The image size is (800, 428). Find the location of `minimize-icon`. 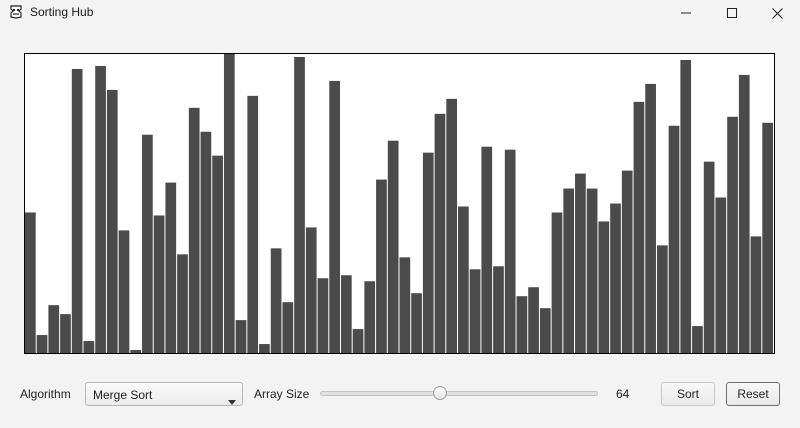

minimize-icon is located at coordinates (686, 13).